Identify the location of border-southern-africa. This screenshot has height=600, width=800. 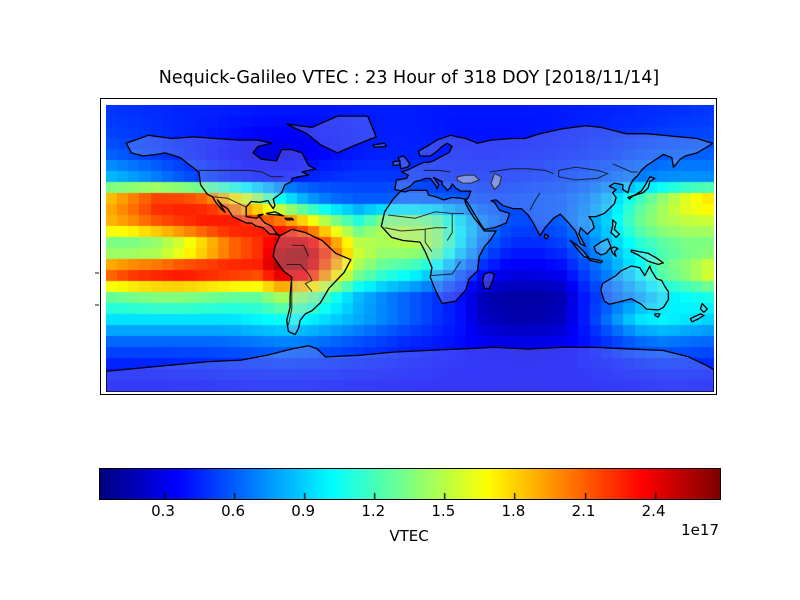
(446, 269).